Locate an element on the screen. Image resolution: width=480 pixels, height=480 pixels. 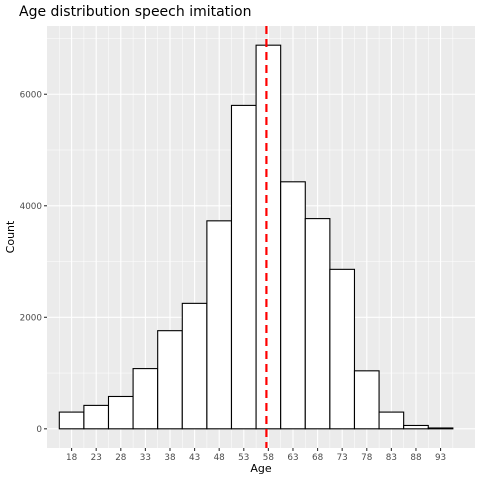
x-tick-label: 63 is located at coordinates (292, 458).